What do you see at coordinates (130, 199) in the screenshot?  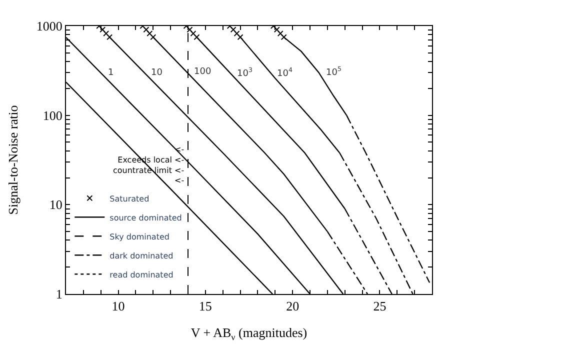 I see `legend-label: Saturated` at bounding box center [130, 199].